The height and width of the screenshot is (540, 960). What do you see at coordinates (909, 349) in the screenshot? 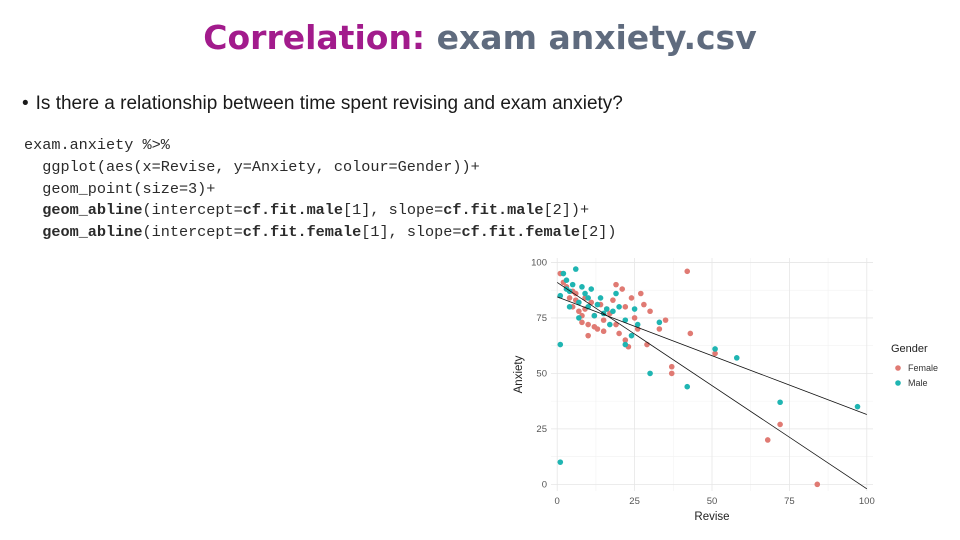
I see `legend-title: Gender` at bounding box center [909, 349].